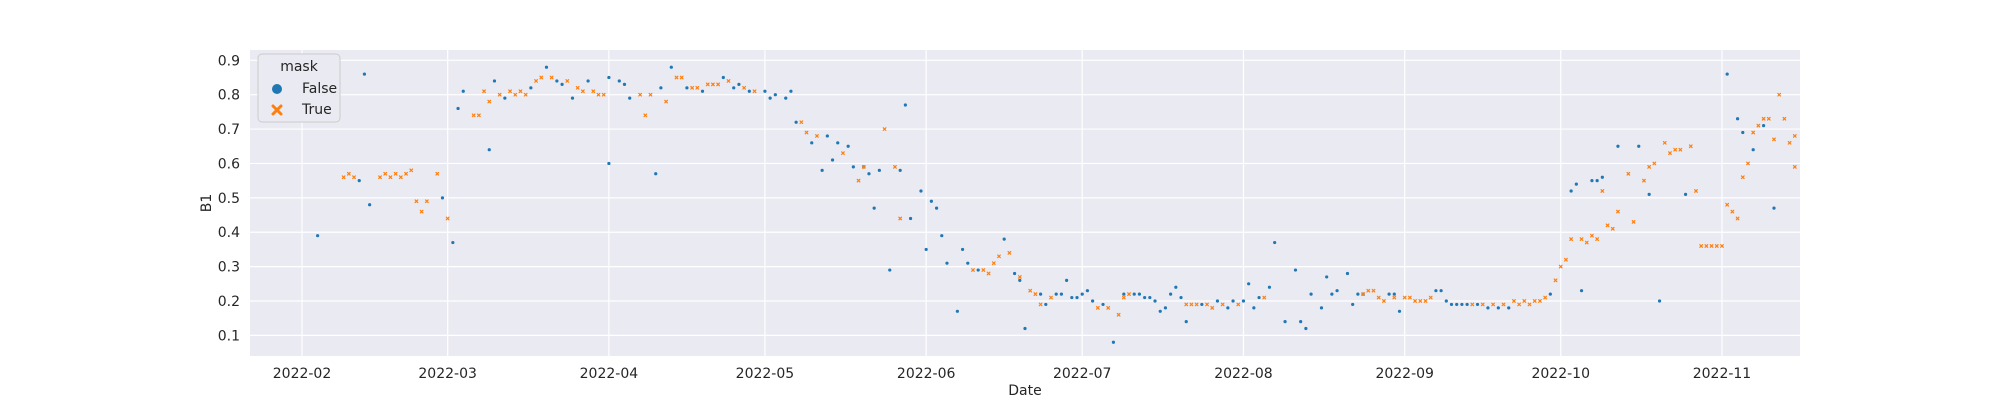 This screenshot has width=2000, height=400. I want to click on y-tick-label: 0.9, so click(229, 61).